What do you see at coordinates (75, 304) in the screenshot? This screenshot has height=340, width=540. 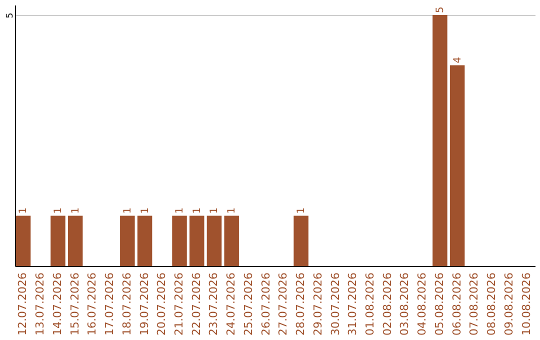 I see `x-tick-label: 15.07.2026` at bounding box center [75, 304].